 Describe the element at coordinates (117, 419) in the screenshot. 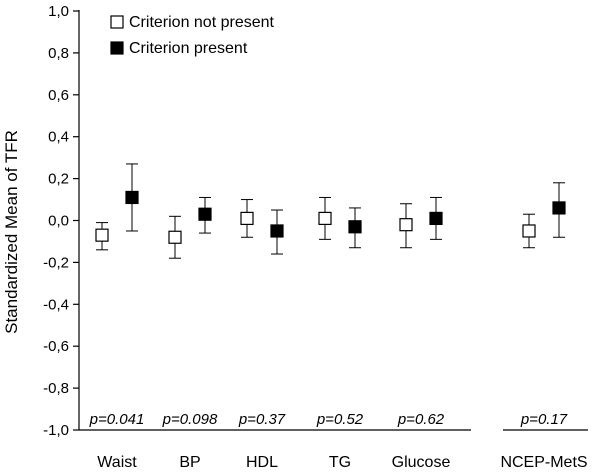

I see `p-value-label: p=0.041` at that location.